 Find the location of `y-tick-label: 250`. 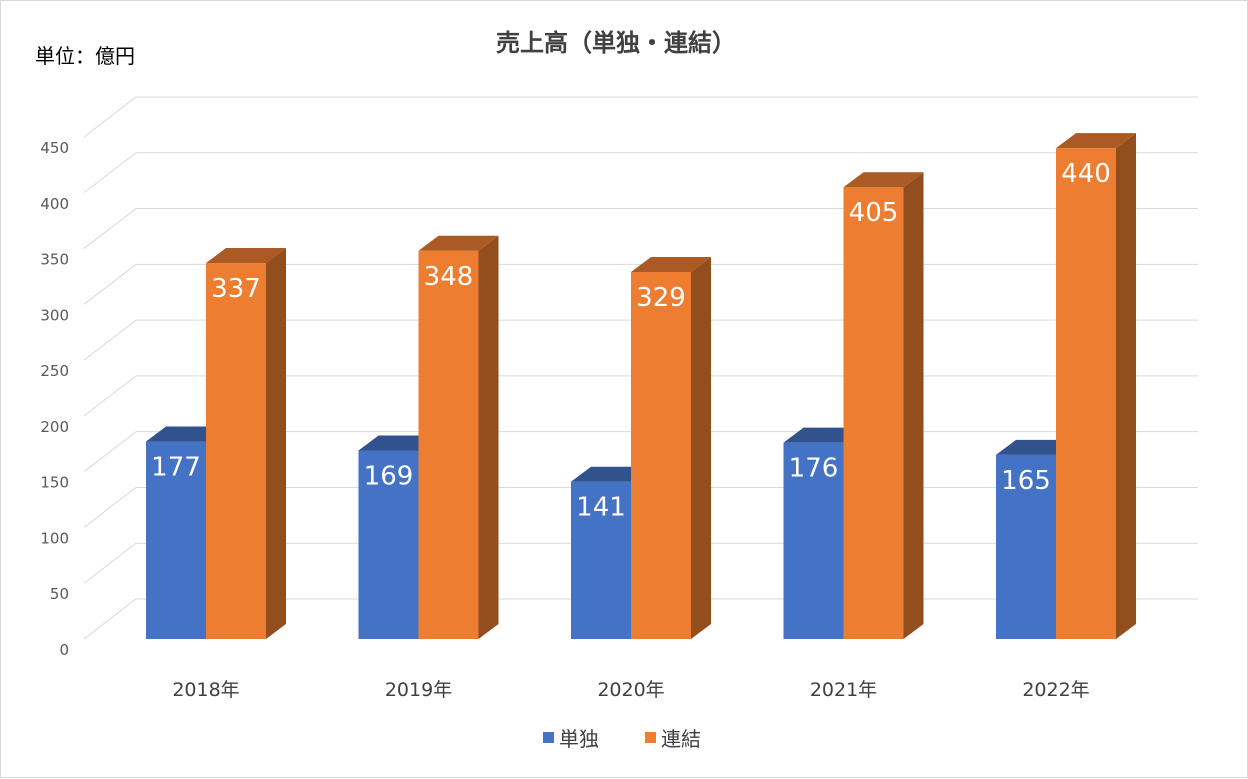

y-tick-label: 250 is located at coordinates (54, 371).